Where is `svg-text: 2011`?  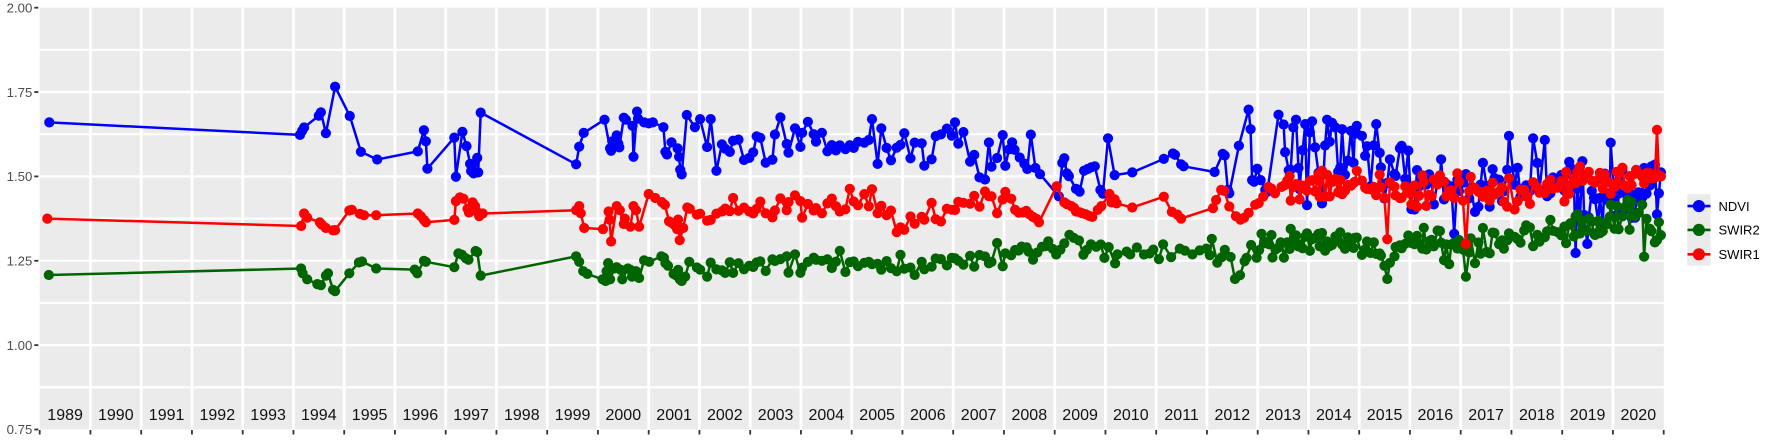 svg-text: 2011 is located at coordinates (1181, 415).